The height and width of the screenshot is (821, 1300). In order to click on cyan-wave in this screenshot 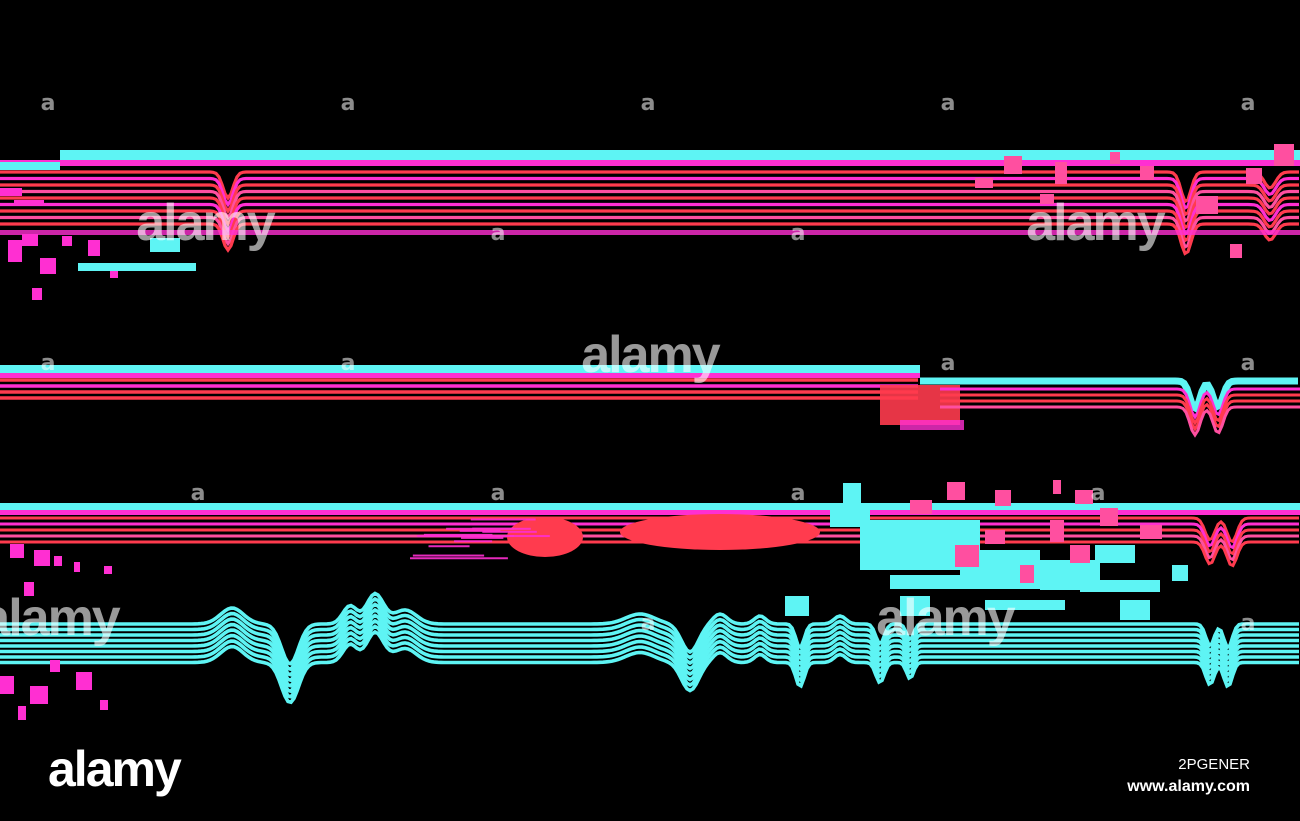, I will do `click(1109, 395)`.